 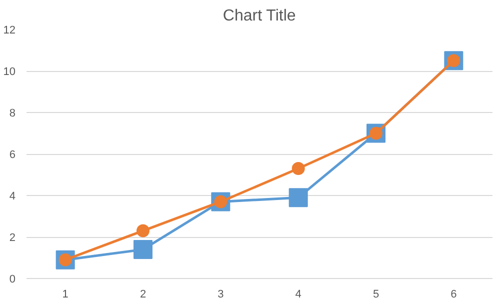 I want to click on chart-title: Chart Title, so click(x=259, y=16).